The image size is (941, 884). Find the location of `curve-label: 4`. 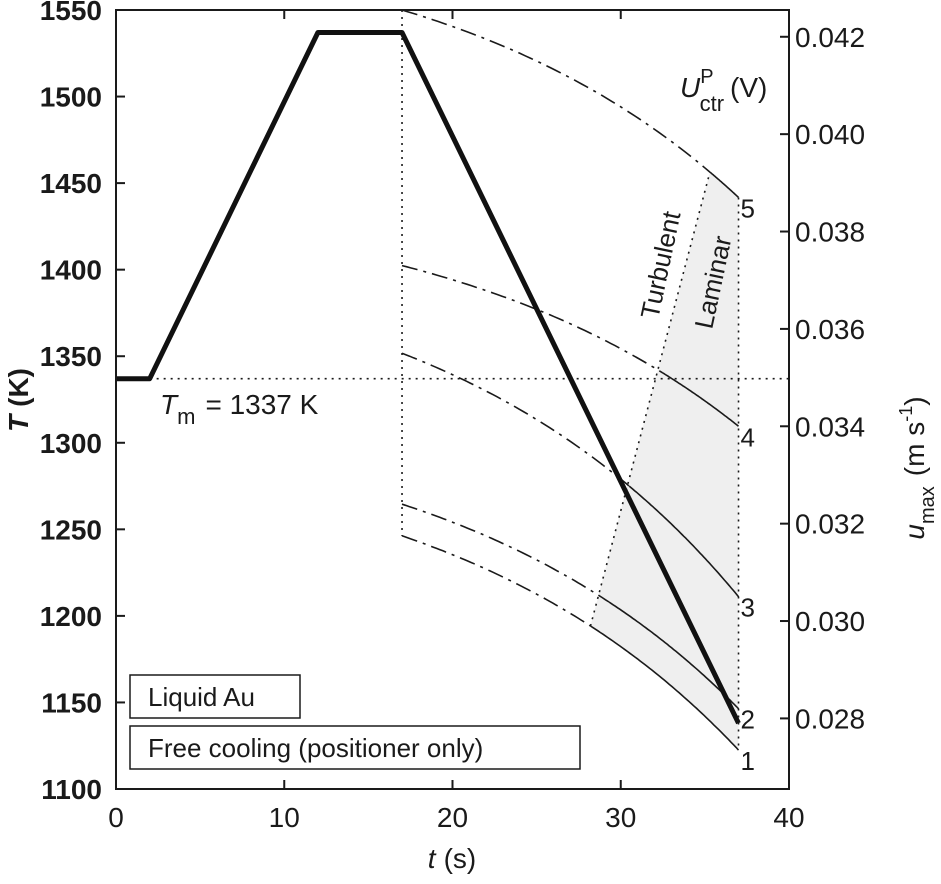

curve-label: 4 is located at coordinates (748, 437).